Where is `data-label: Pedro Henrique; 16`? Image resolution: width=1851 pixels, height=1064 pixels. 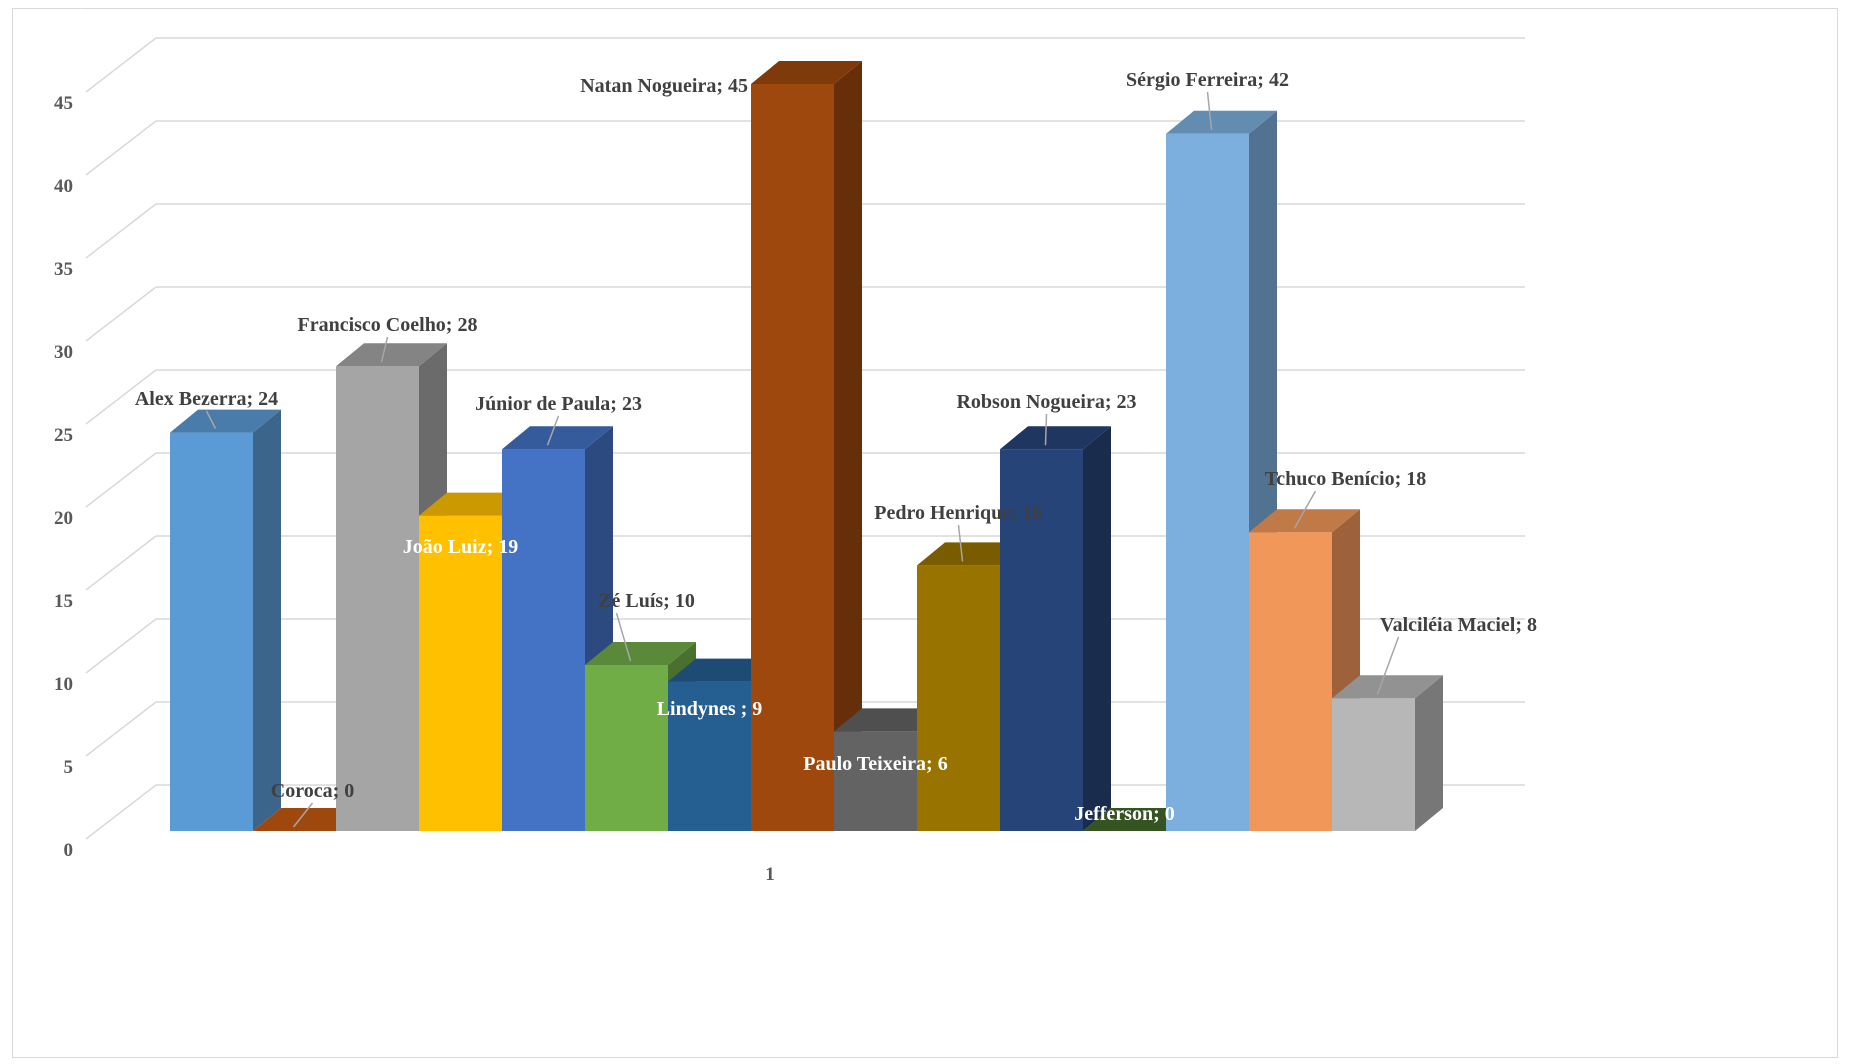
data-label: Pedro Henrique; 16 is located at coordinates (958, 513).